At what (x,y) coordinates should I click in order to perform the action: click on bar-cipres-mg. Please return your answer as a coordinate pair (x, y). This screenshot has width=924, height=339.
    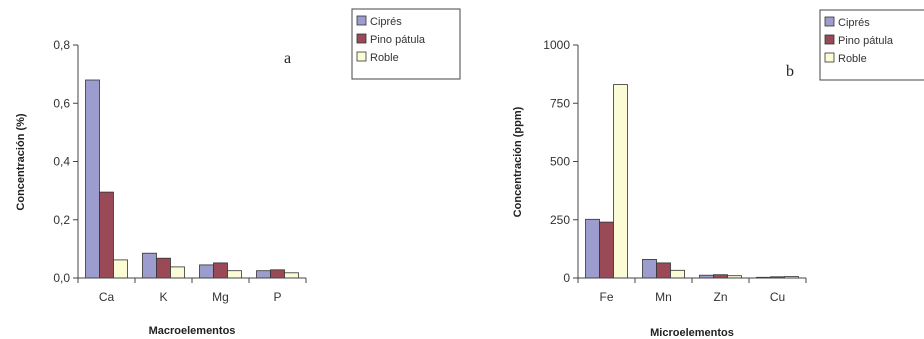
    Looking at the image, I should click on (206, 271).